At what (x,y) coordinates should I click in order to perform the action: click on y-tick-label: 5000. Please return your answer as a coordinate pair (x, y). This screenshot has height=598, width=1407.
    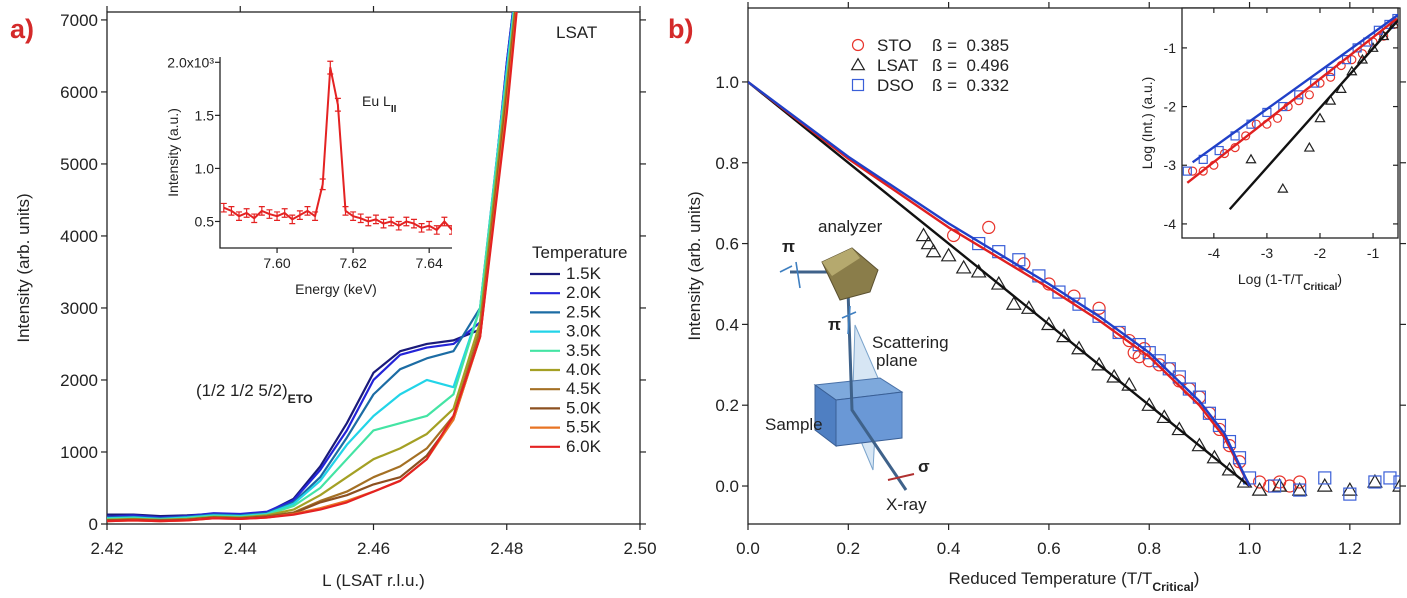
    Looking at the image, I should click on (79, 164).